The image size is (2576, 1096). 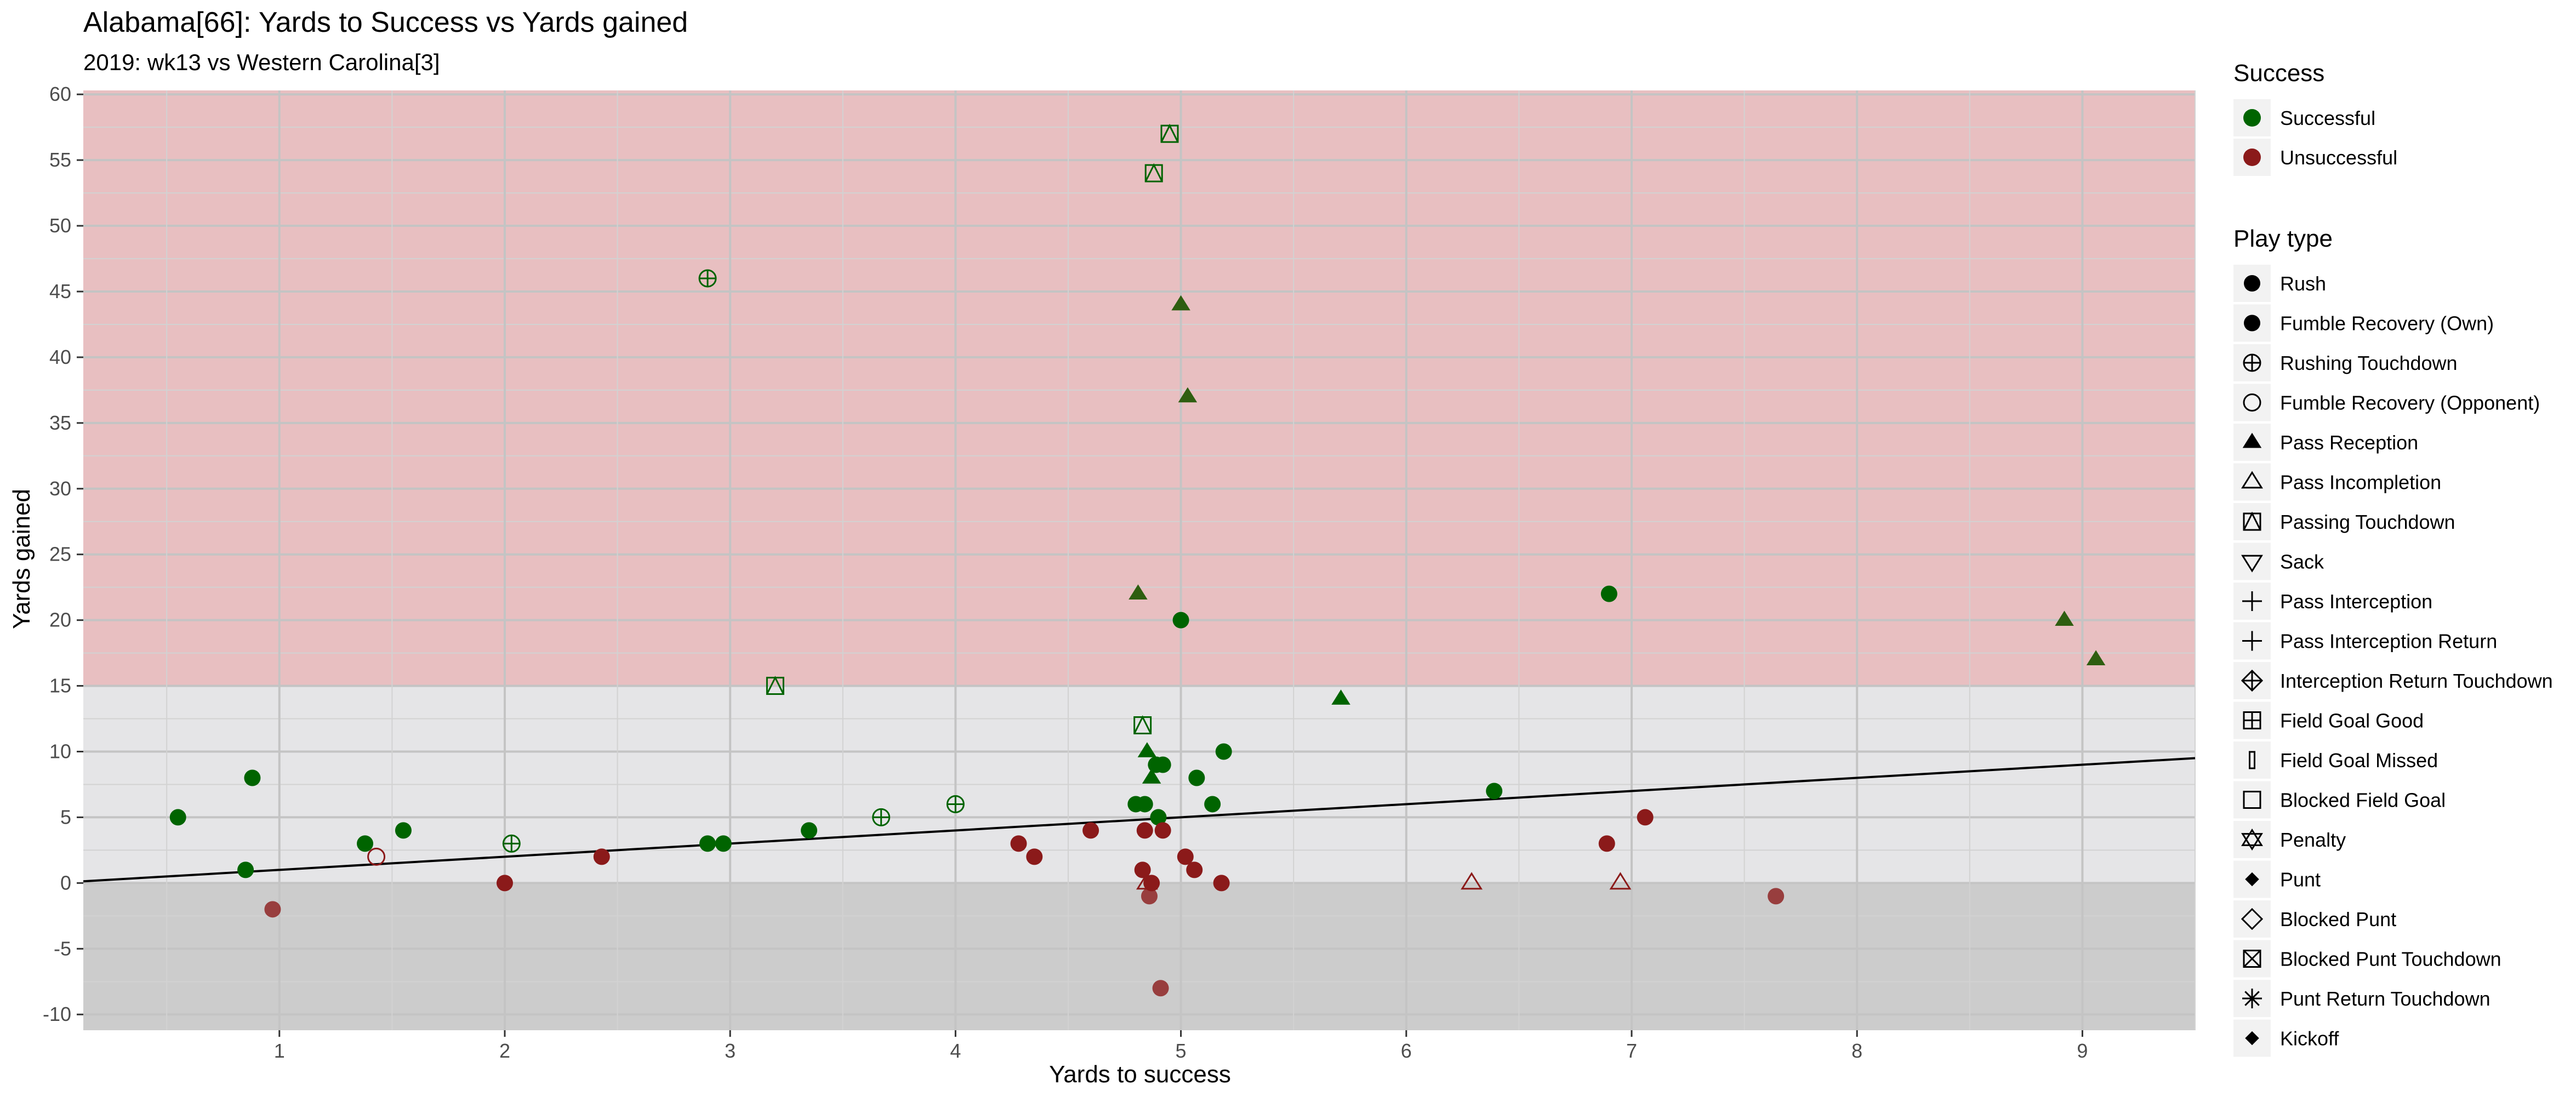 I want to click on legend-label: Passing Touchdown, so click(x=2367, y=522).